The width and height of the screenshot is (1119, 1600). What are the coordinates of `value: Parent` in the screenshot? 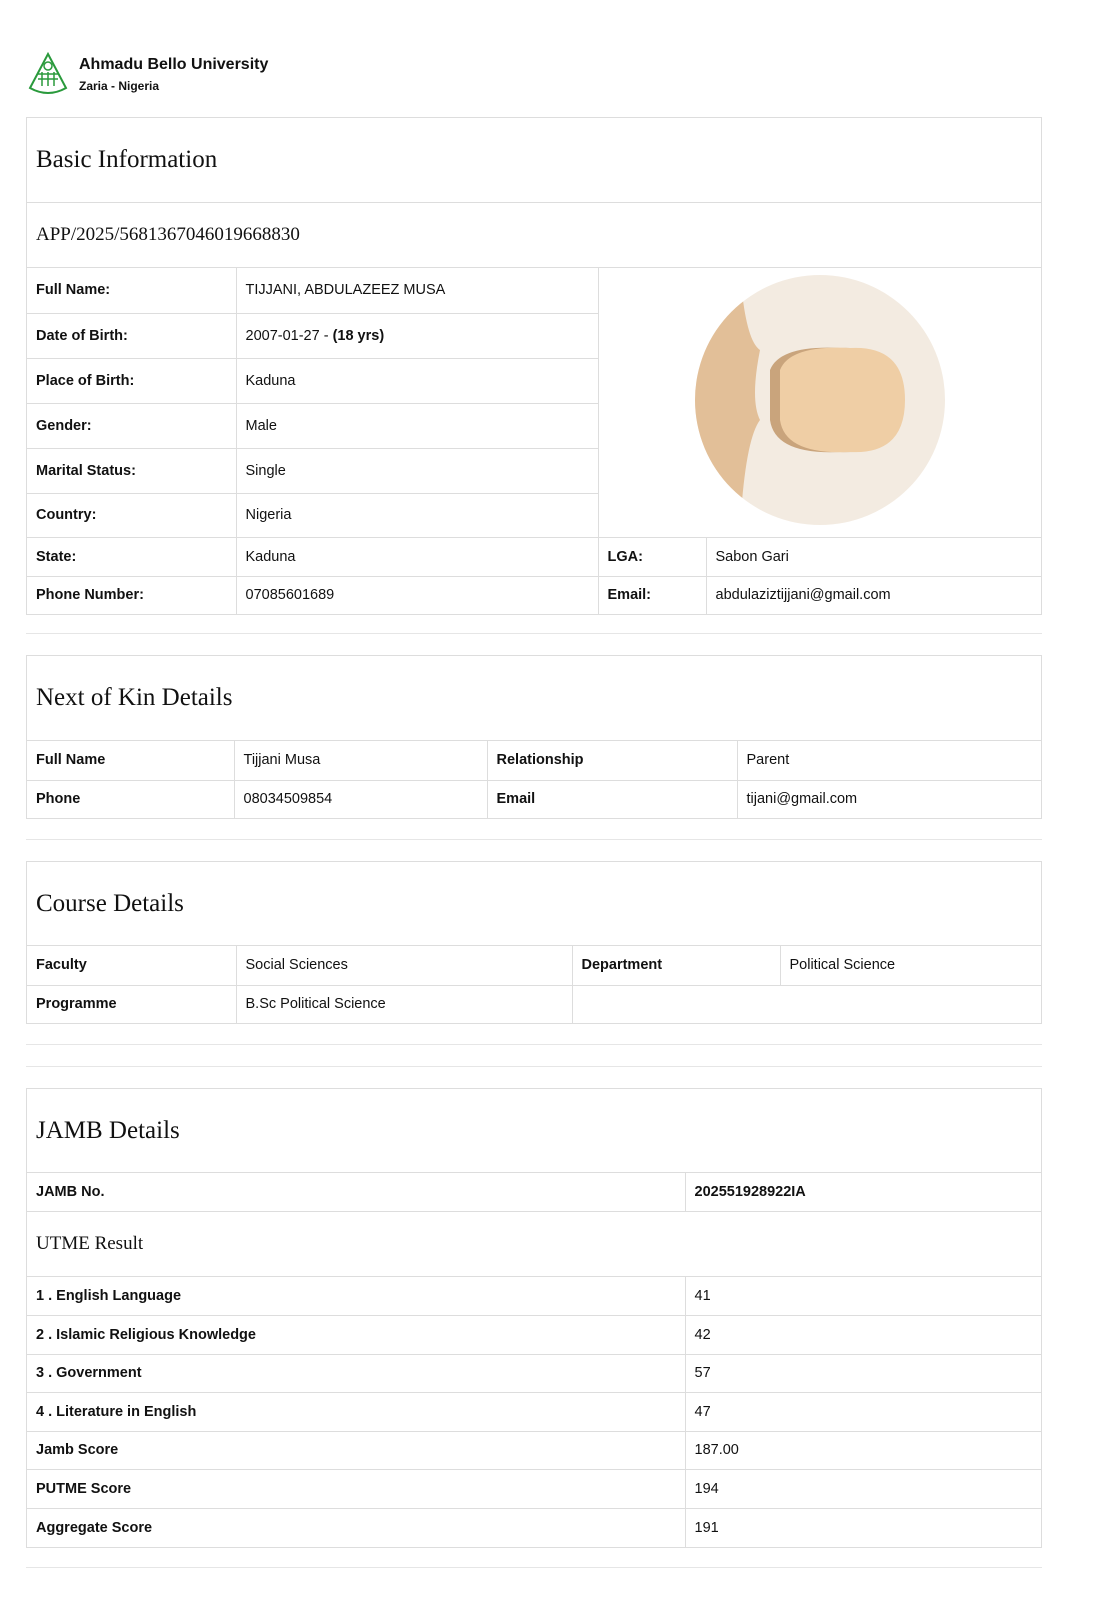 It's located at (888, 761).